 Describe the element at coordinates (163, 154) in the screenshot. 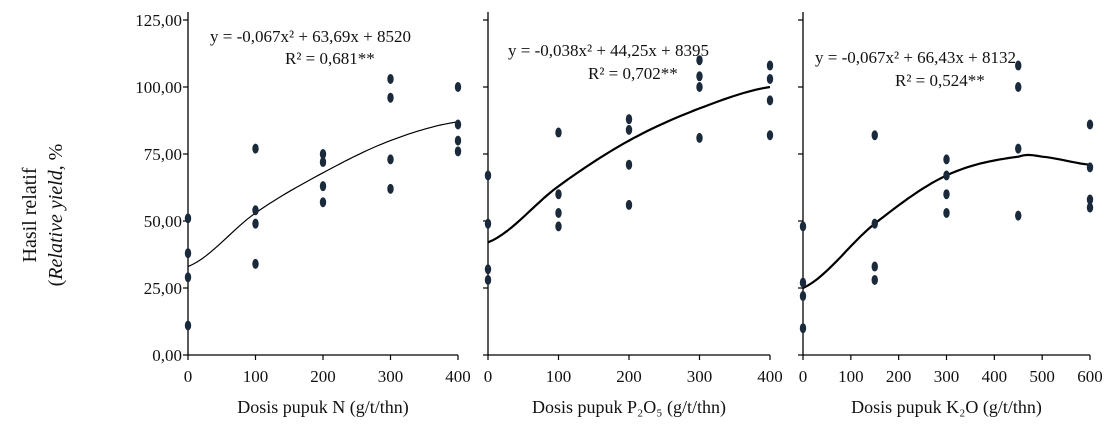

I see `y-tick-label: 75,00` at that location.